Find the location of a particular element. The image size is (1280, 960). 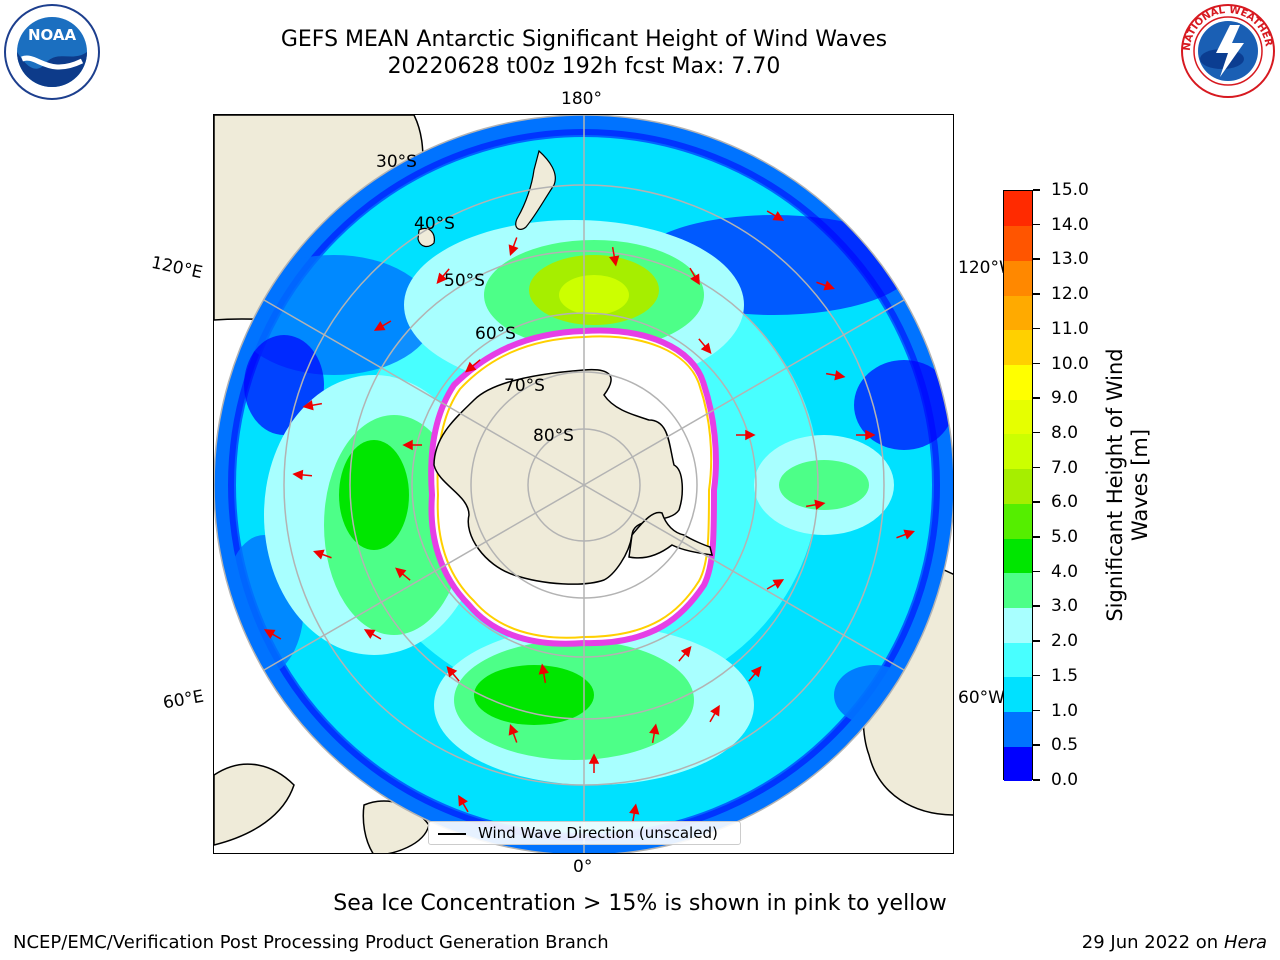

footer-date-text: 29 Jun 2022 on is located at coordinates (1150, 942).